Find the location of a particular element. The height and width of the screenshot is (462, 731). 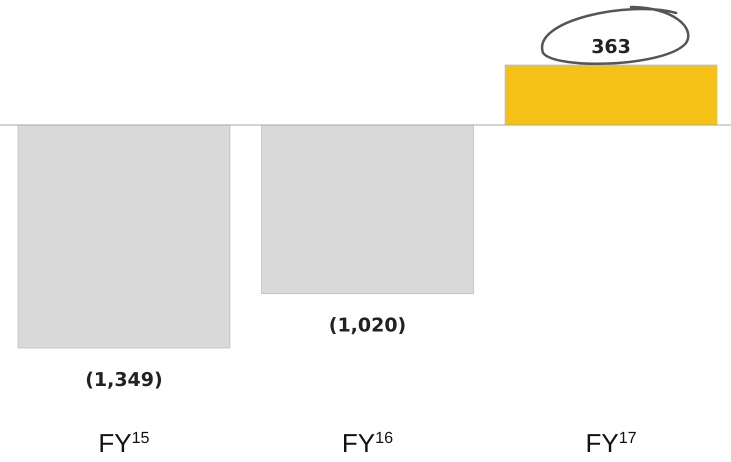

data-label: (1,020) is located at coordinates (367, 325).